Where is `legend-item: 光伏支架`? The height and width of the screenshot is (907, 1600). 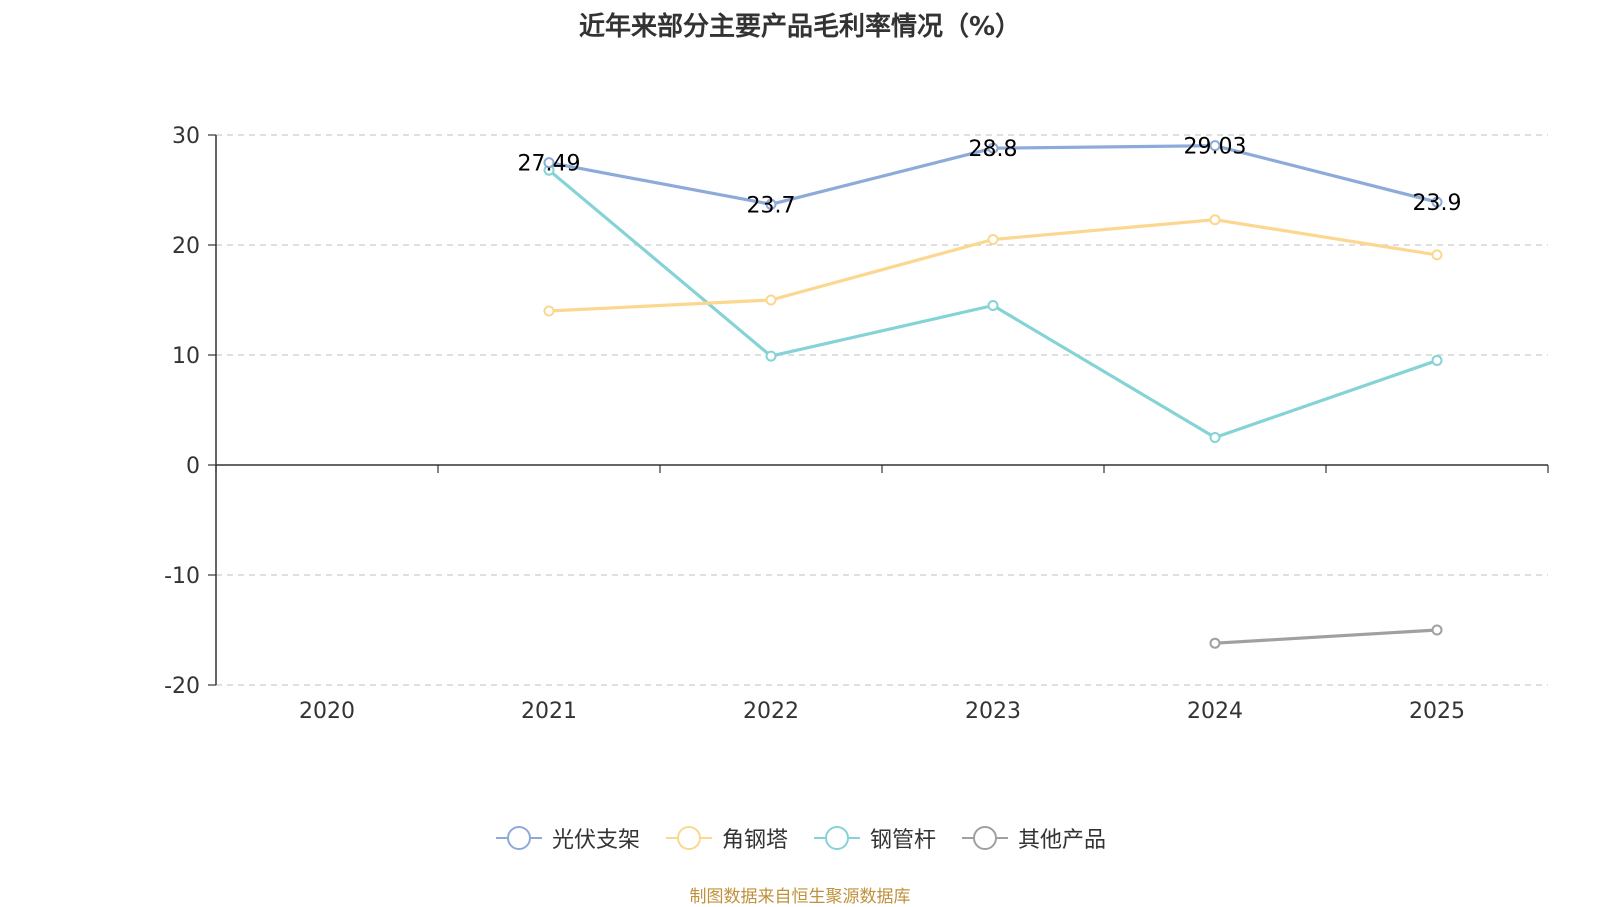
legend-item: 光伏支架 is located at coordinates (567, 838).